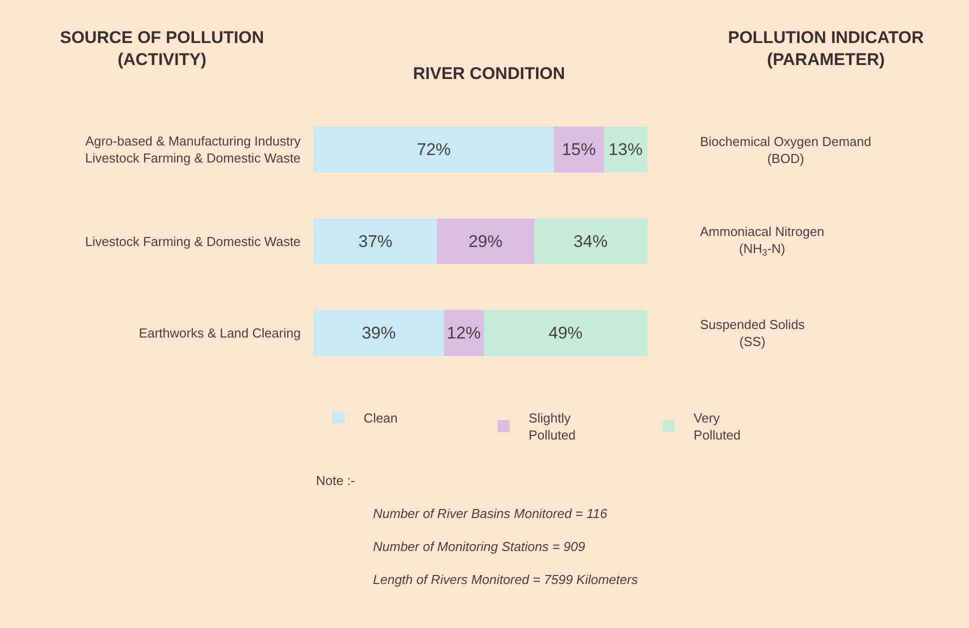 The width and height of the screenshot is (969, 628). Describe the element at coordinates (381, 418) in the screenshot. I see `legend-label: Clean` at that location.